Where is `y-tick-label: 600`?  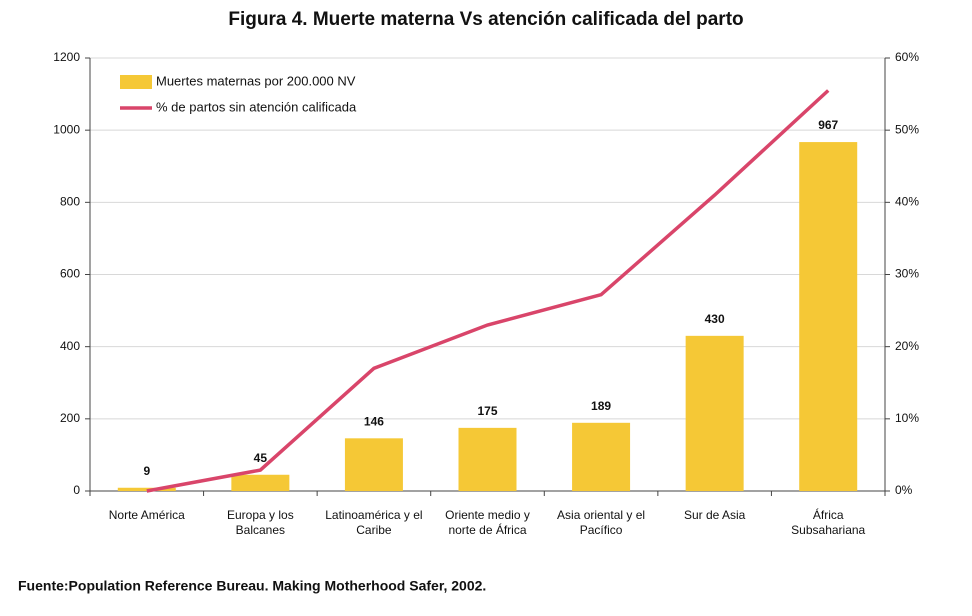
y-tick-label: 600 is located at coordinates (70, 274).